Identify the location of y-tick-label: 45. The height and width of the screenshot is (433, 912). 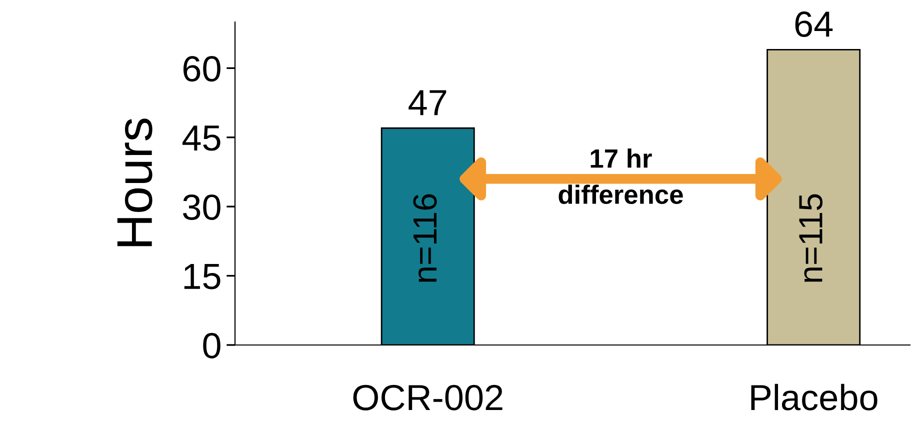
(201, 138).